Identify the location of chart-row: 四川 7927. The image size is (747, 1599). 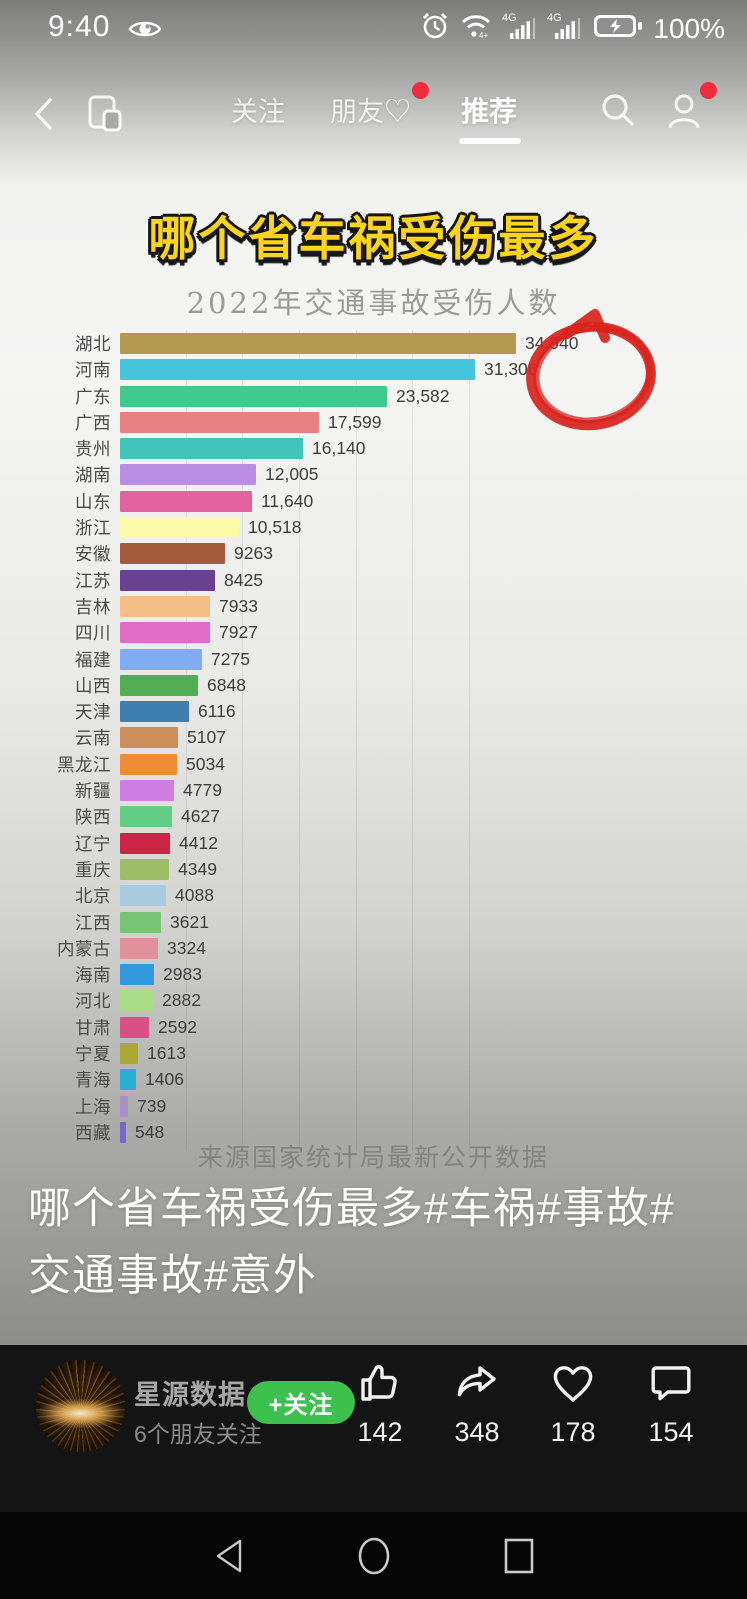
(373, 633).